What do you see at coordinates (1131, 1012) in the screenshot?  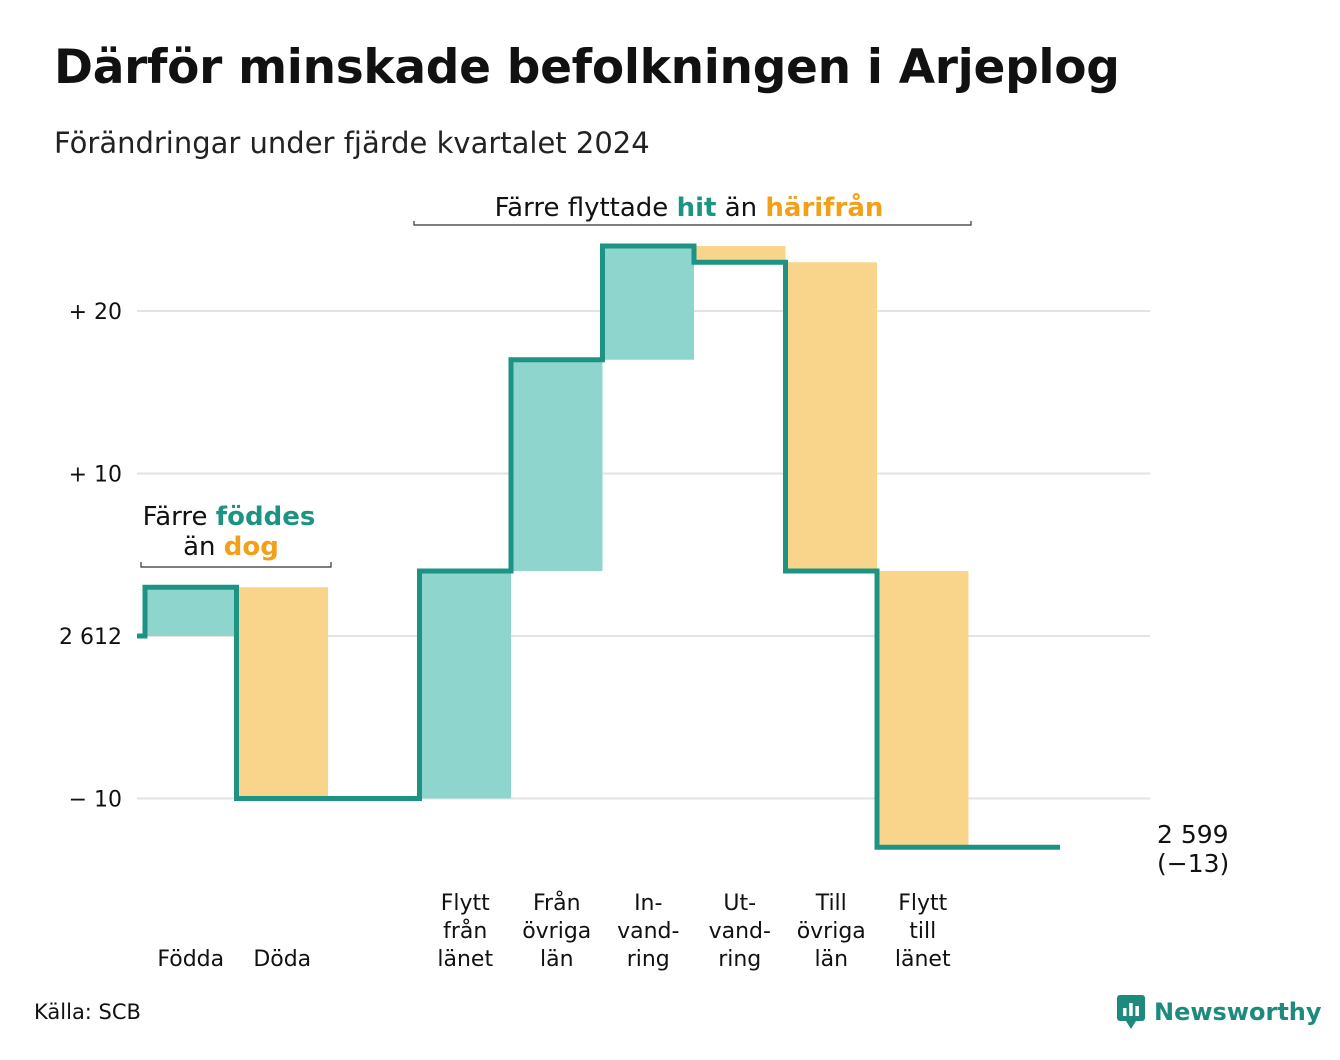 I see `newsworthy-logo-icon` at bounding box center [1131, 1012].